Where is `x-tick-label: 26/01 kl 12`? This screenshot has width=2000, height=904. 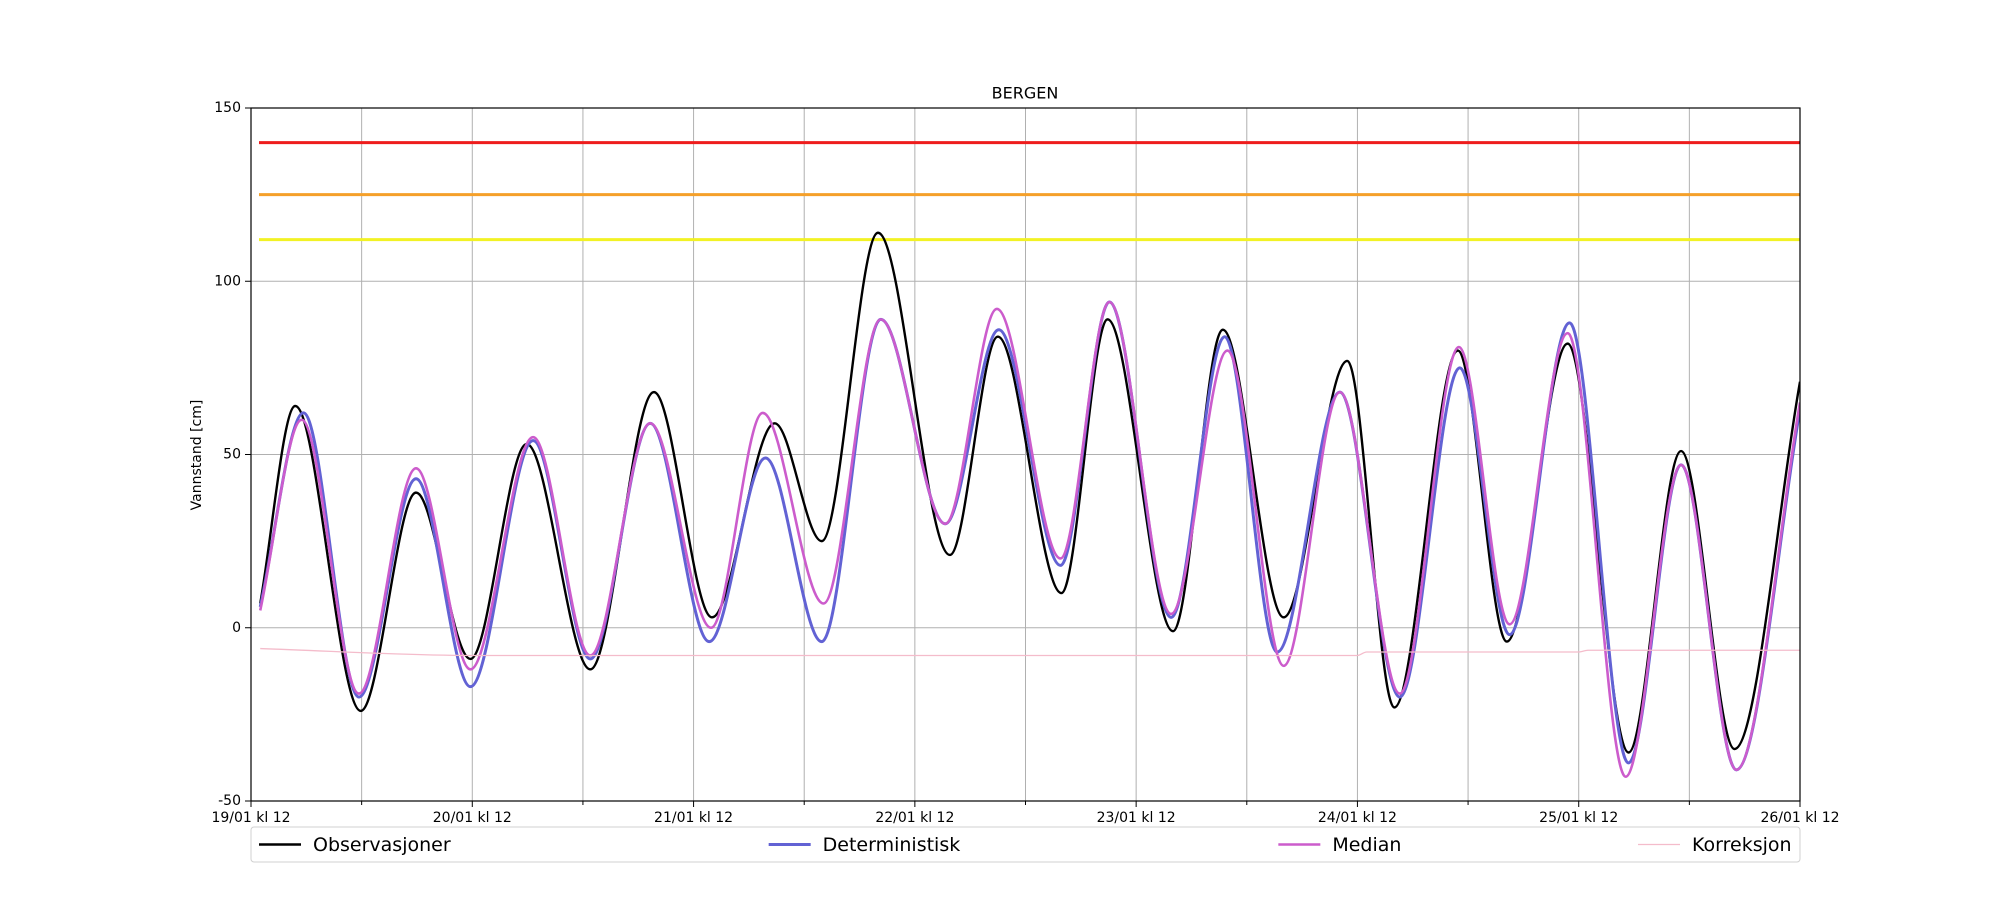
x-tick-label: 26/01 kl 12 is located at coordinates (1799, 818).